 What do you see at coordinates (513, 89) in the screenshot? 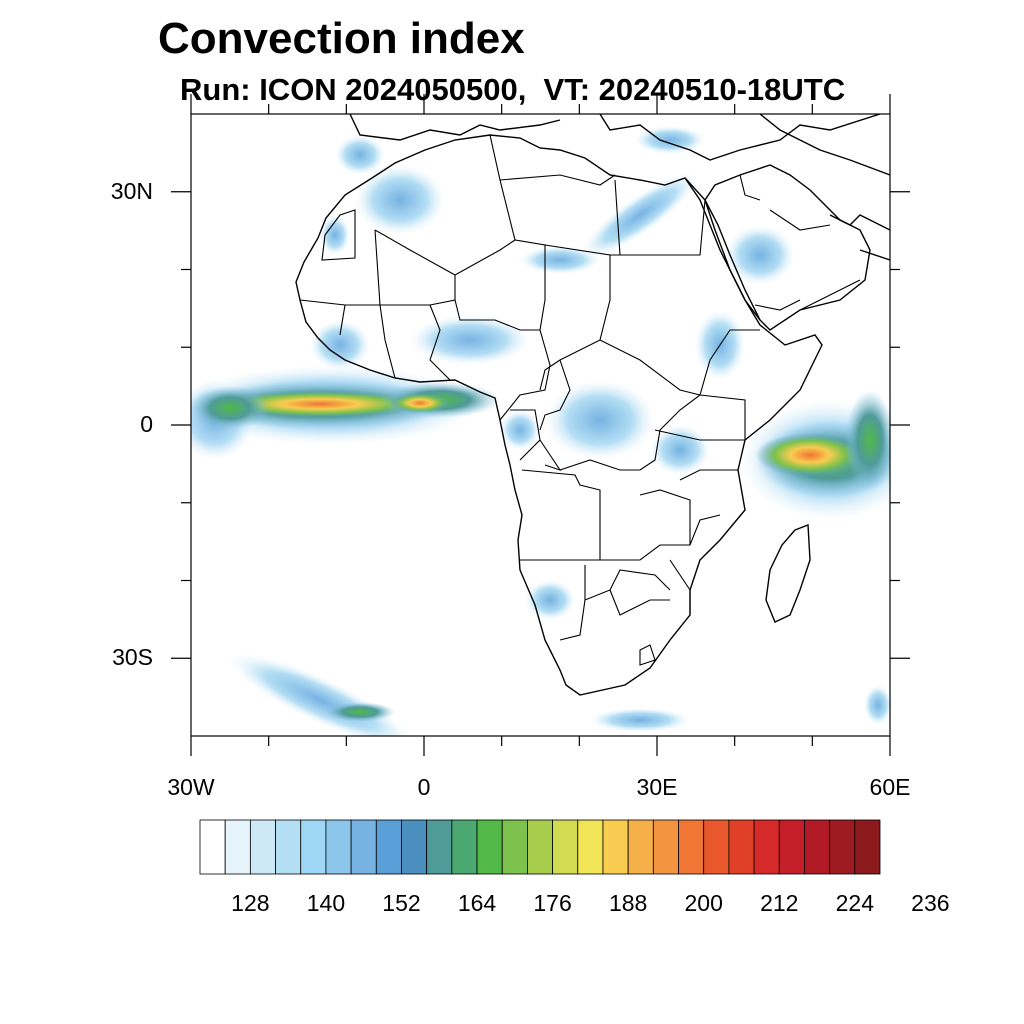
I see `chart-subtitle: Run: ICON 2024050500, VT: 20240510-18UTC` at bounding box center [513, 89].